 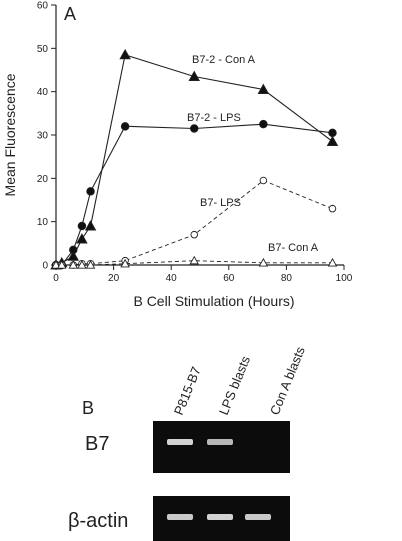 What do you see at coordinates (220, 517) in the screenshot?
I see `gel-band-r1-l1` at bounding box center [220, 517].